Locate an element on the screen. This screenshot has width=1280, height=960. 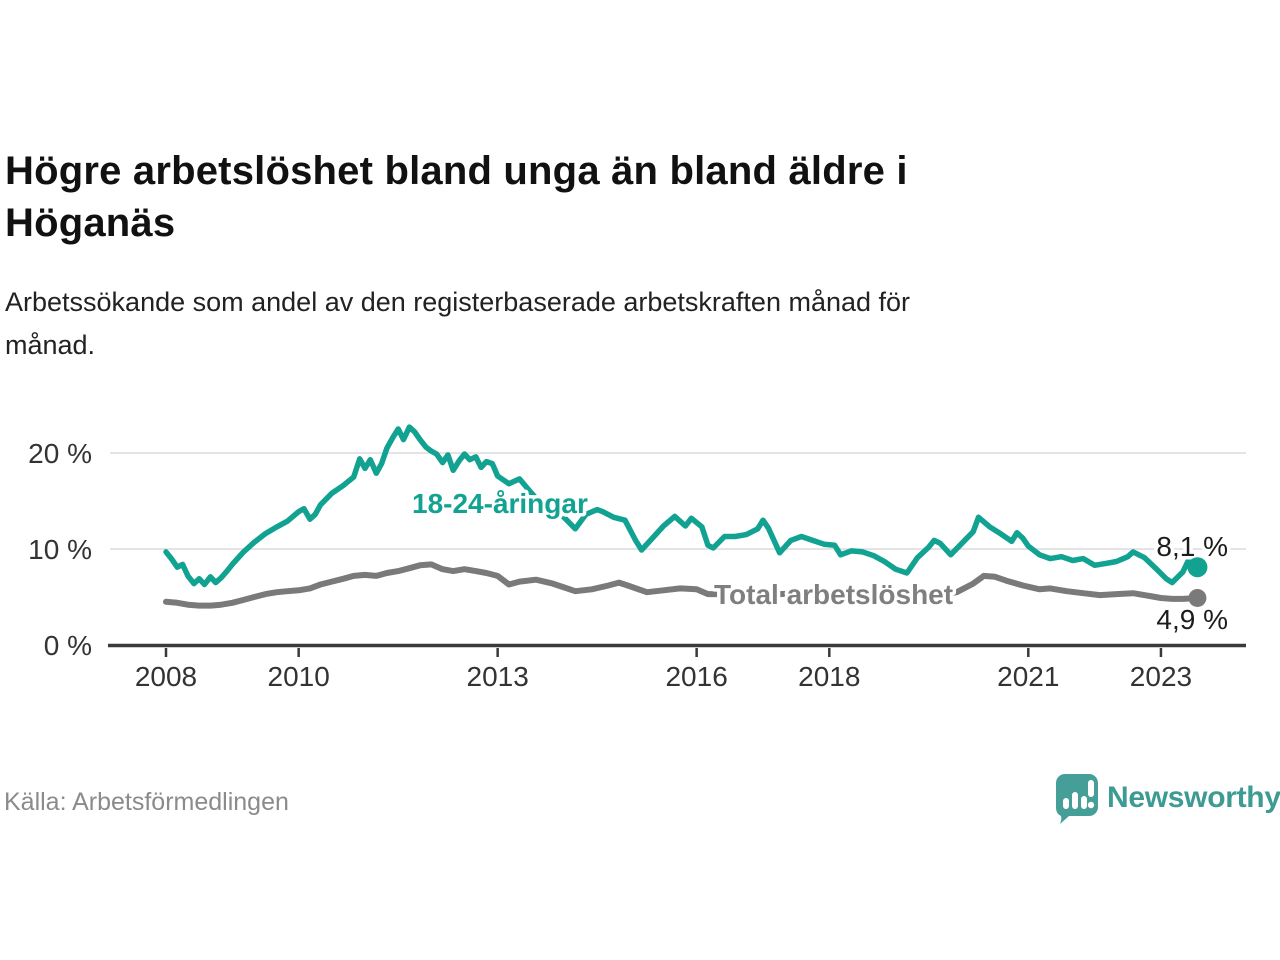
newsworthy-brand: Newsworthy is located at coordinates (1167, 798).